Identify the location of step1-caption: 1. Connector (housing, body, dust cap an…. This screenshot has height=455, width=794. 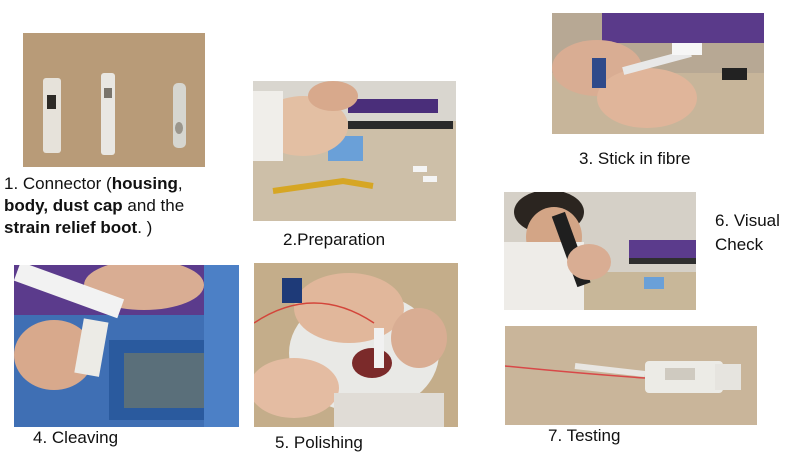
(94, 205).